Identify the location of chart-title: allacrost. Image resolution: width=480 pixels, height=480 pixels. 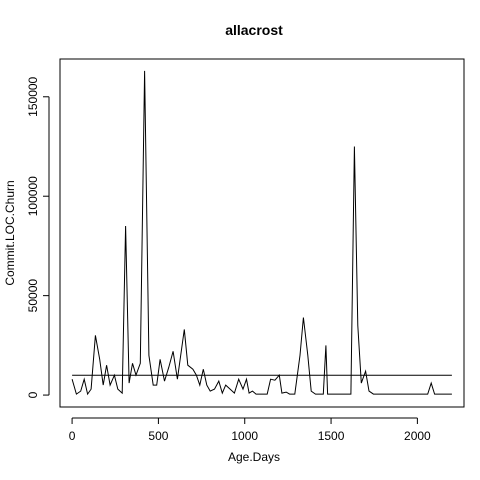
(254, 30).